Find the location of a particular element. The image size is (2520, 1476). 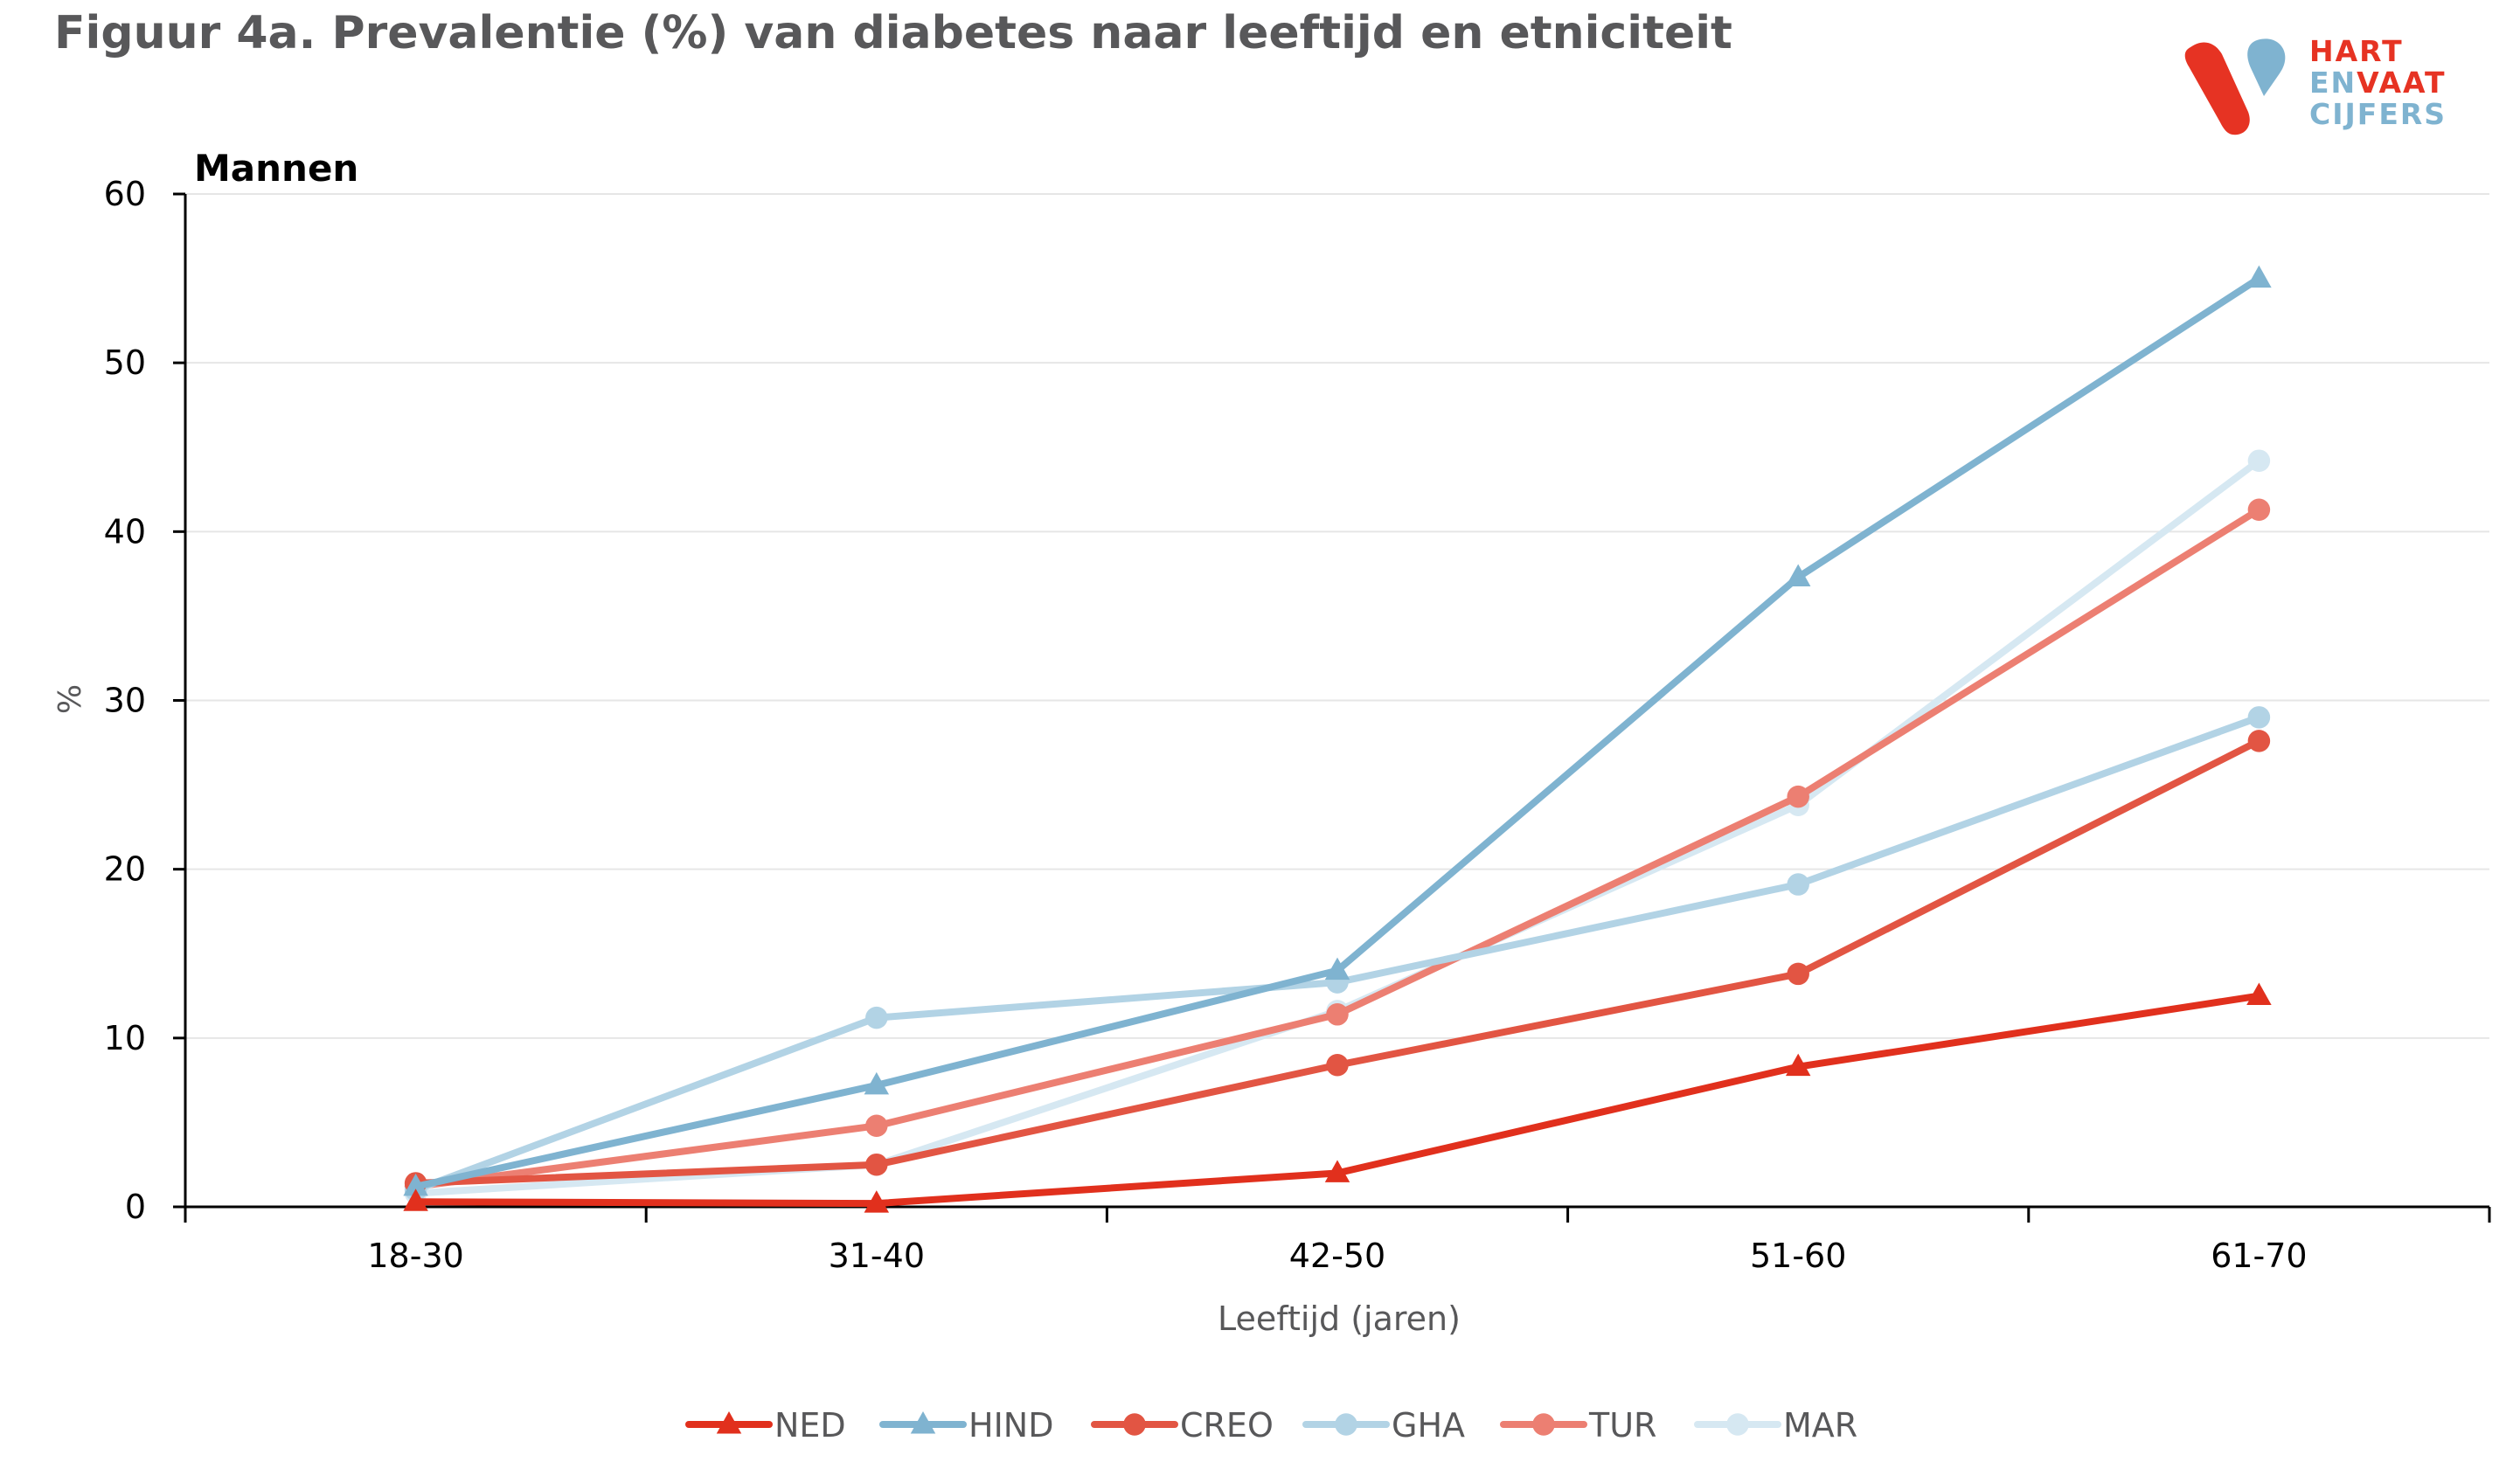

y-tick-label: 10 is located at coordinates (125, 1038).